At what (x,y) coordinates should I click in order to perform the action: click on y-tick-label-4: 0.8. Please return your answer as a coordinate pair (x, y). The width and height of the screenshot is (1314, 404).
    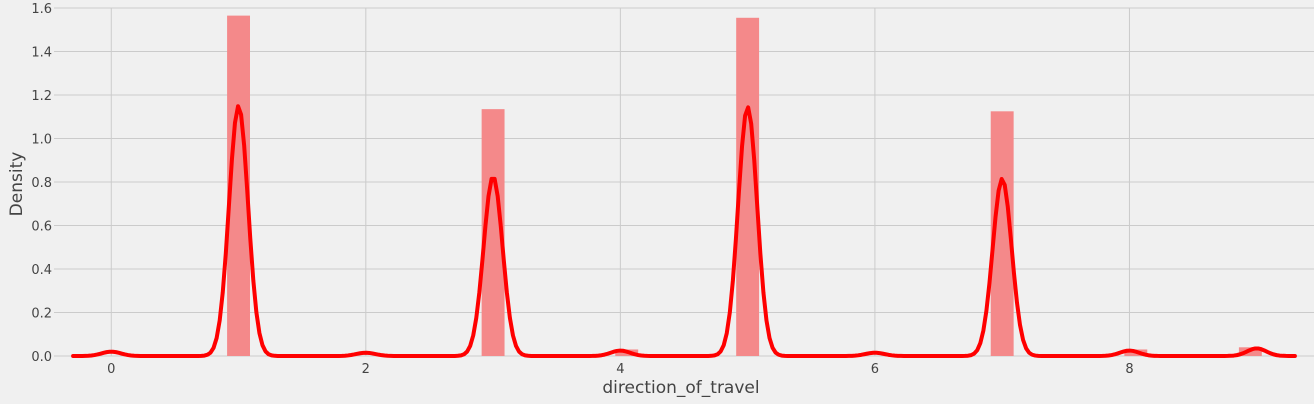
    Looking at the image, I should click on (41, 183).